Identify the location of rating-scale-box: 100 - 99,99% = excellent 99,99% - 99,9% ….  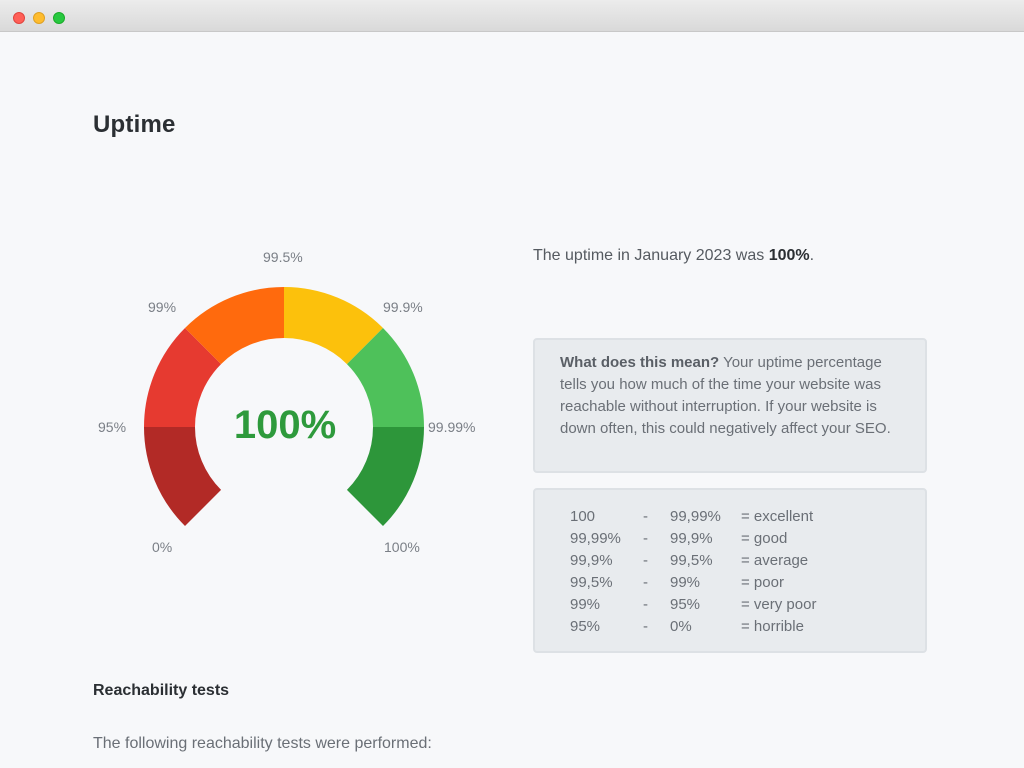
(730, 570).